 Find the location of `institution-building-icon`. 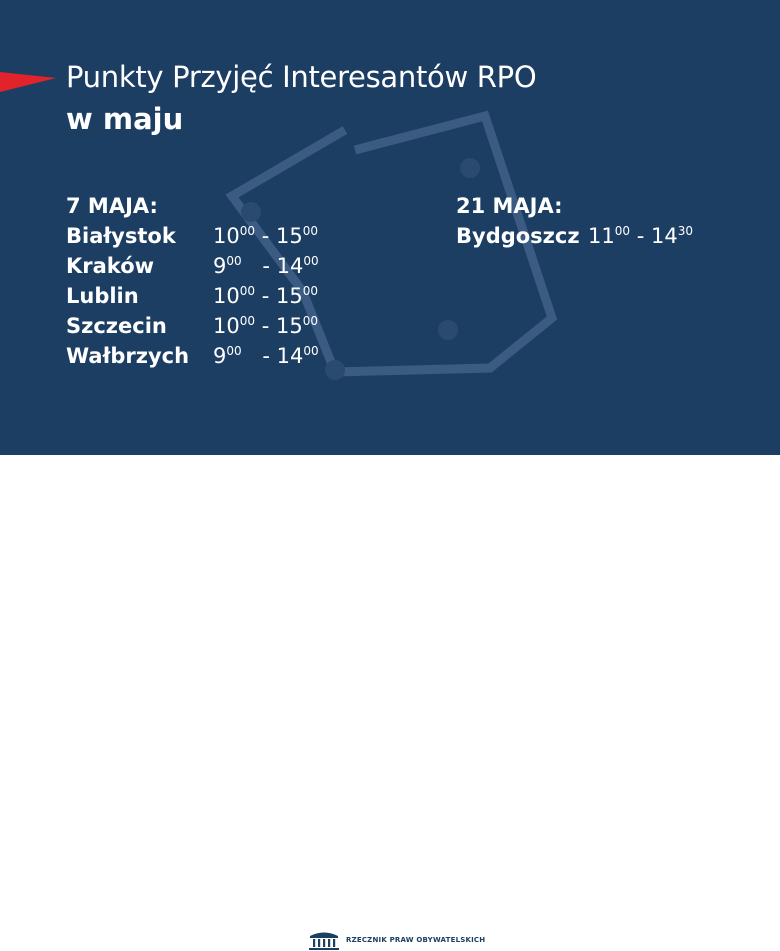

institution-building-icon is located at coordinates (324, 941).